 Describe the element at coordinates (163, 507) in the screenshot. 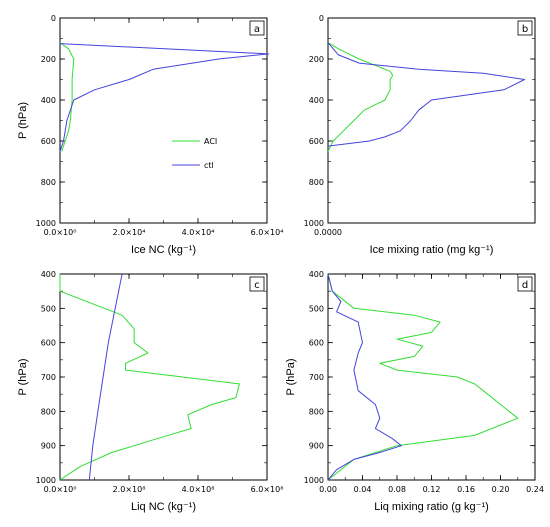

I see `x-axis-label: Liq NC (kg⁻¹)` at that location.